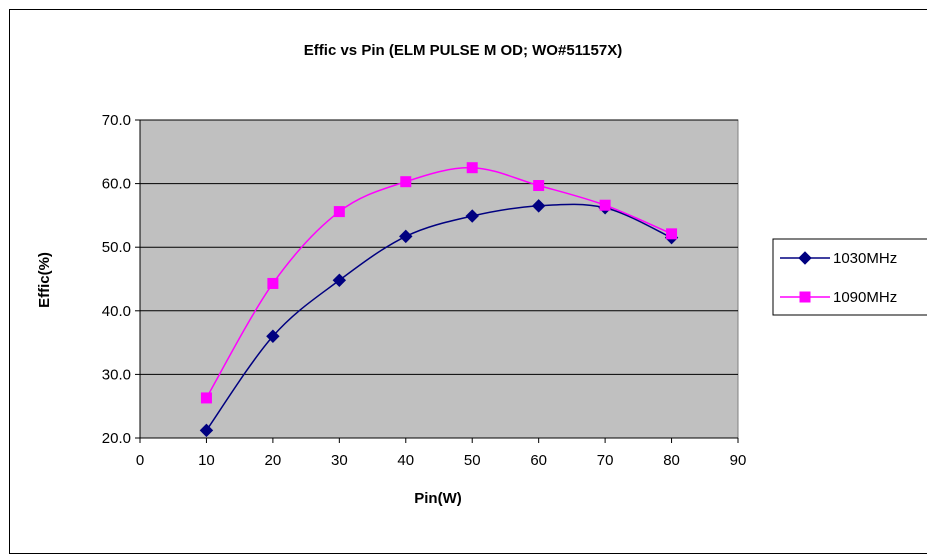  I want to click on x-tick-label: 60, so click(538, 460).